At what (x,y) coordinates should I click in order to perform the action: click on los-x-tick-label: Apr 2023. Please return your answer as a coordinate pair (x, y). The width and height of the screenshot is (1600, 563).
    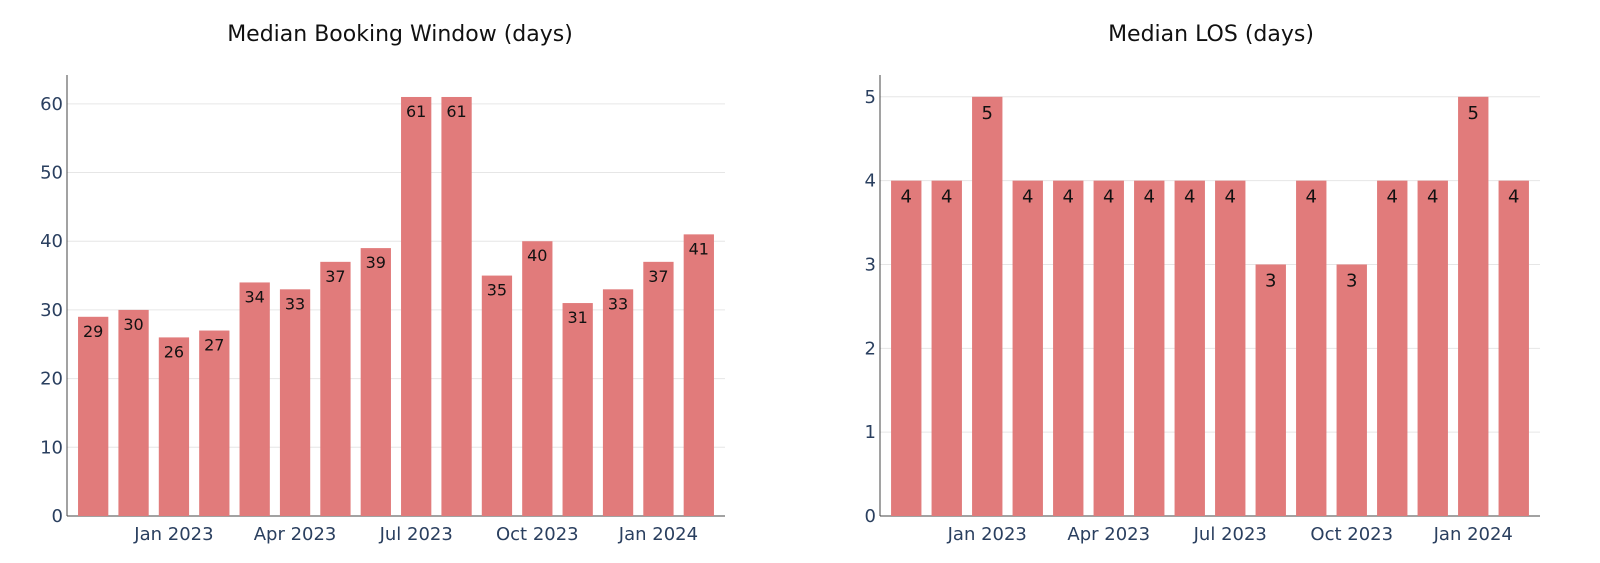
    Looking at the image, I should click on (1108, 534).